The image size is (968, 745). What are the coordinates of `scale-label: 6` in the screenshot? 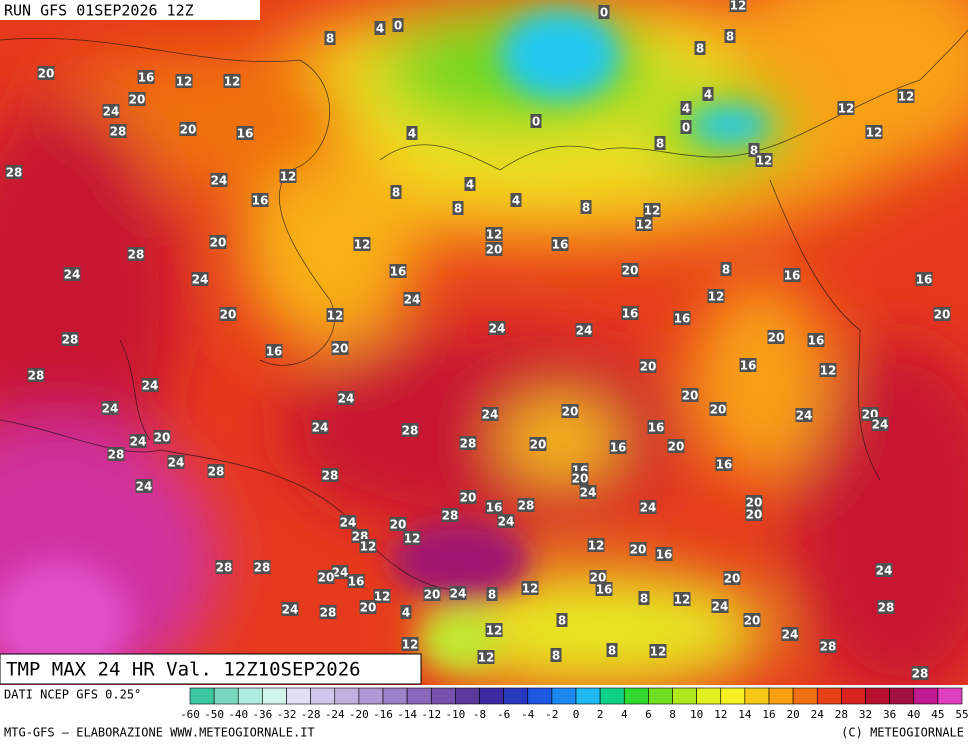 It's located at (648, 714).